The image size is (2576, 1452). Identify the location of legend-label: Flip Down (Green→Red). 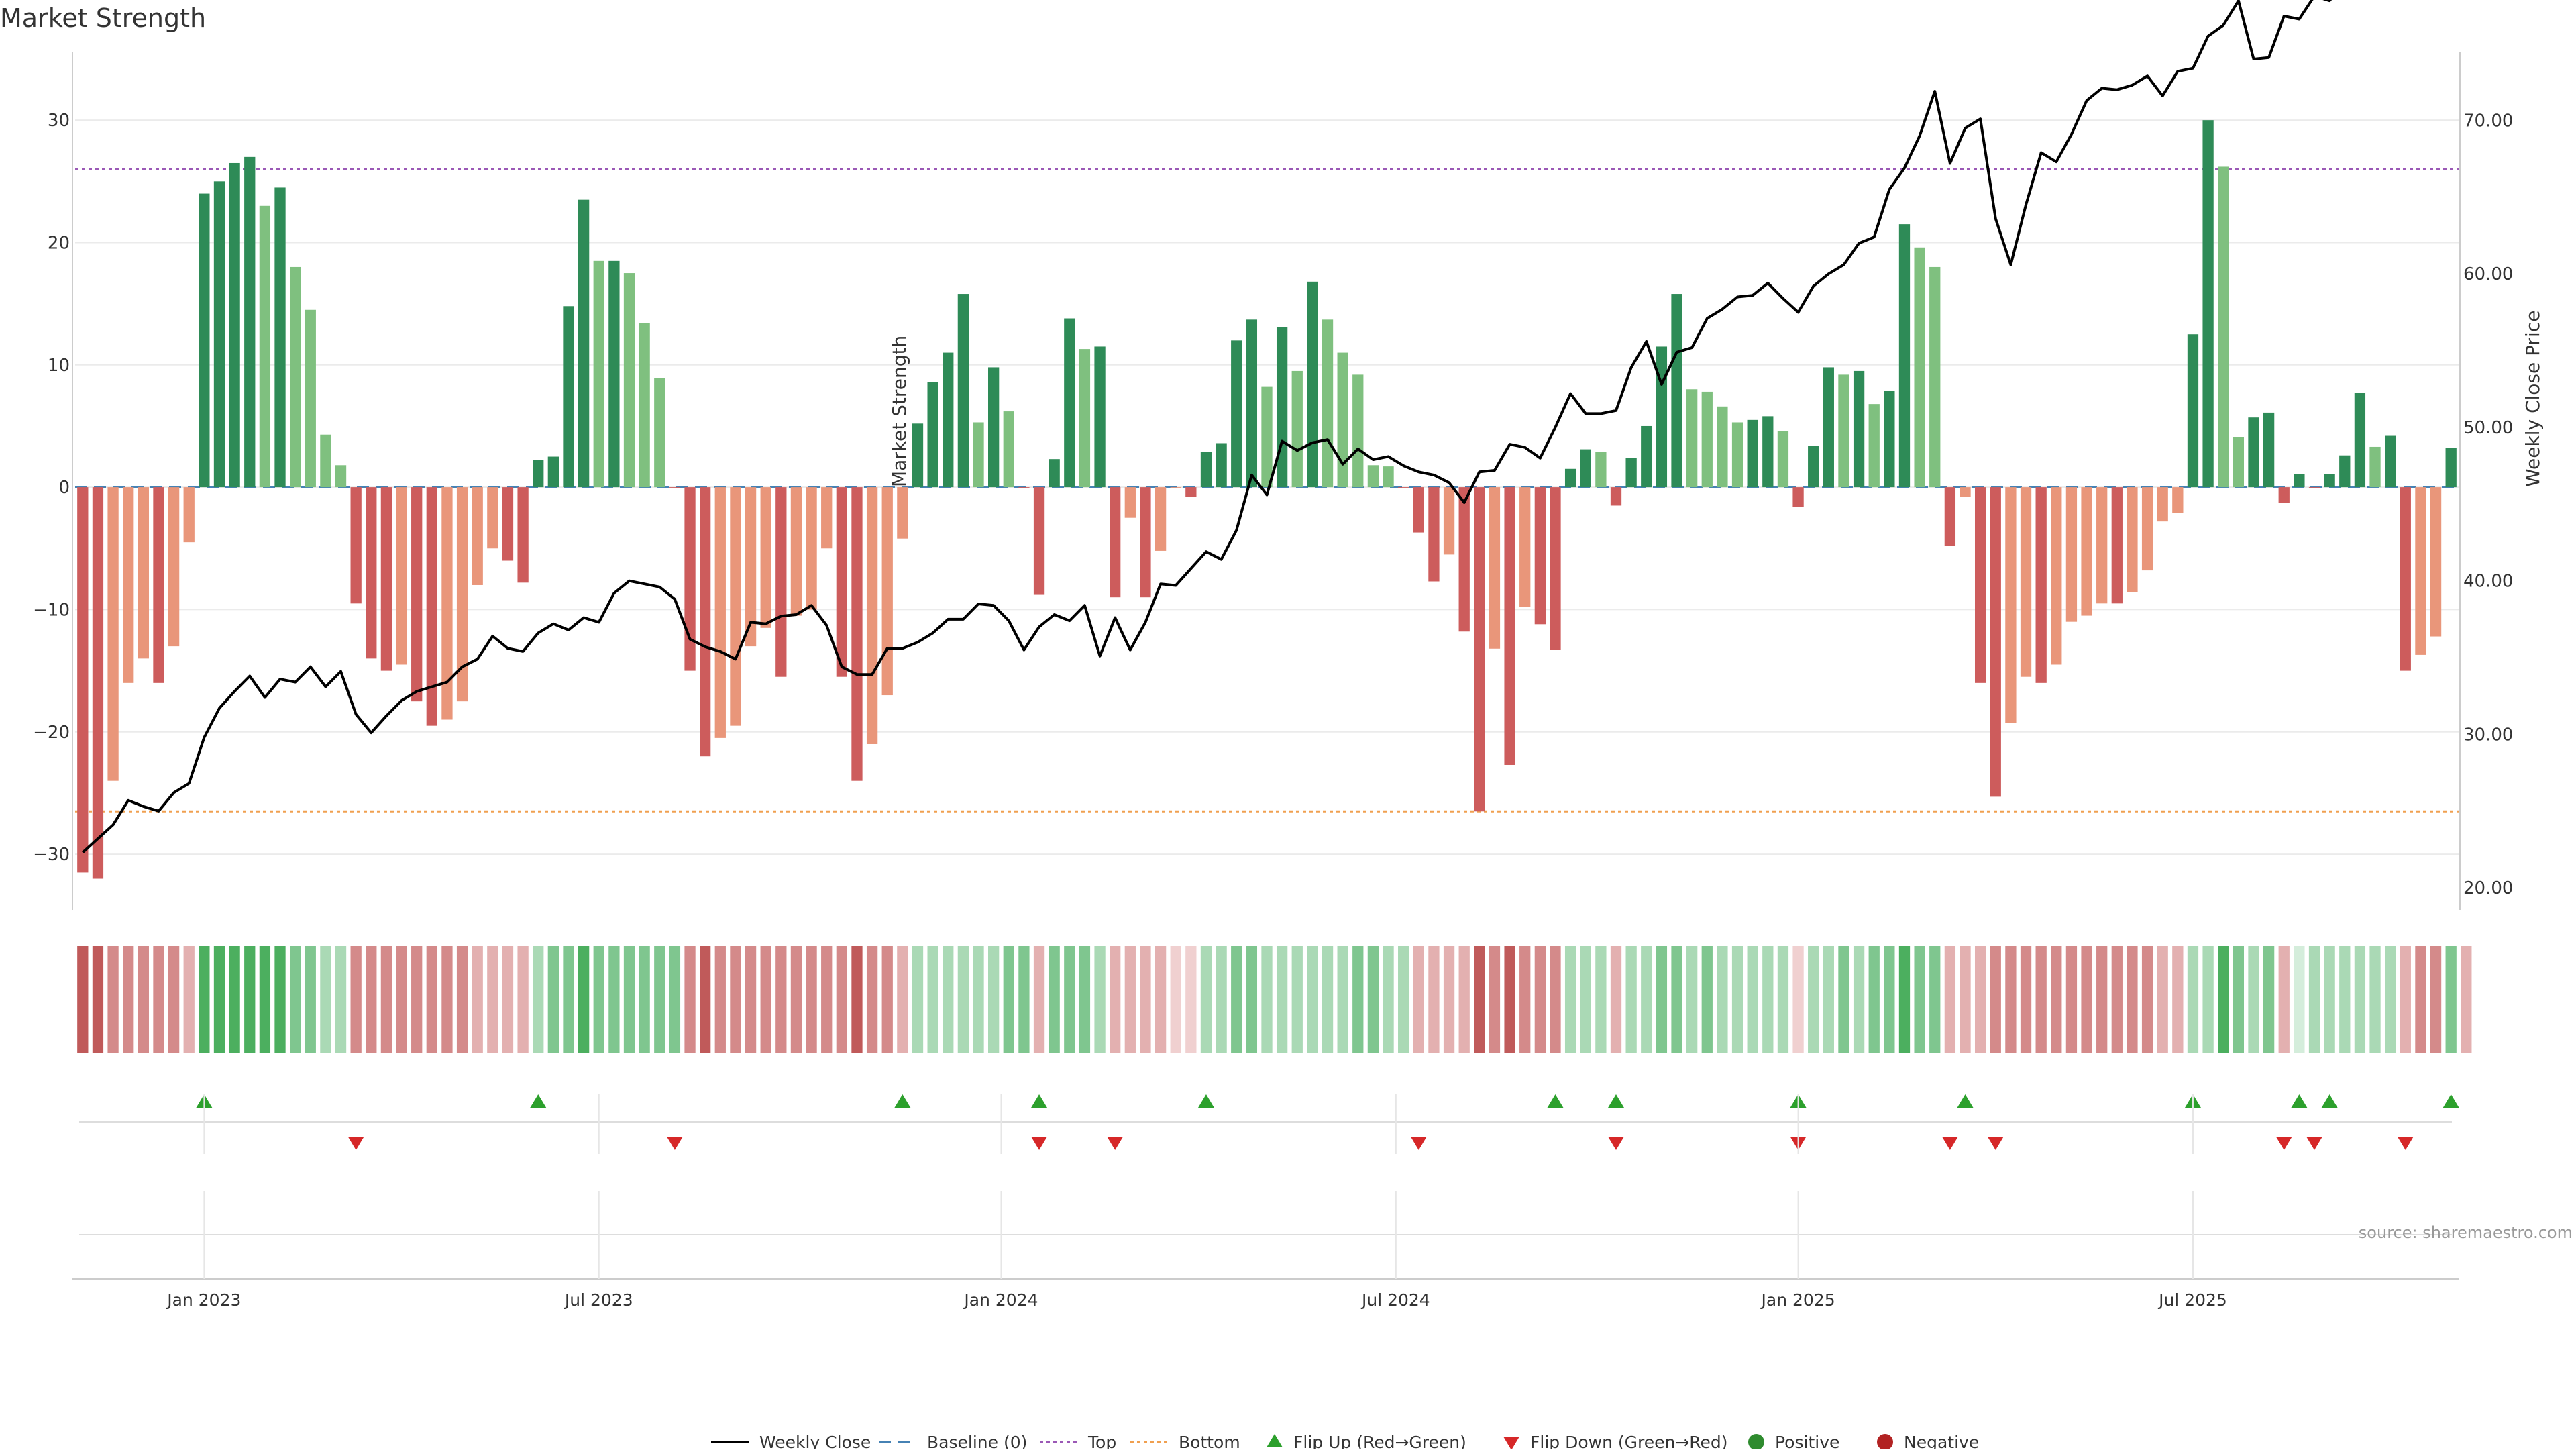
(1629, 1441).